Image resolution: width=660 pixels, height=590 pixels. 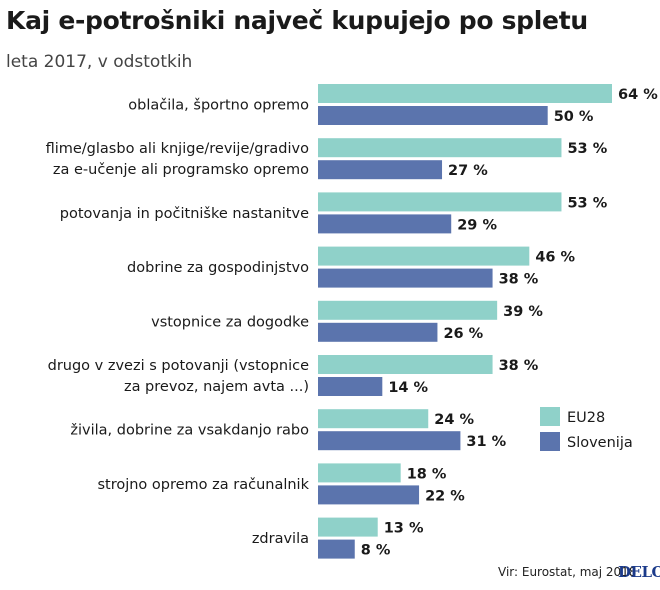 I want to click on value-label-slovenija: 22 %, so click(x=445, y=496).